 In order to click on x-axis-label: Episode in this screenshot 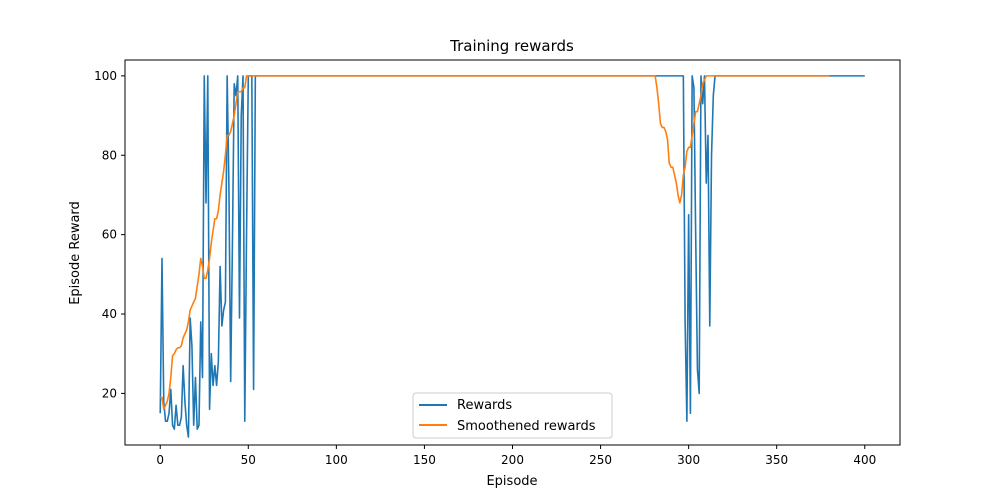, I will do `click(511, 481)`.